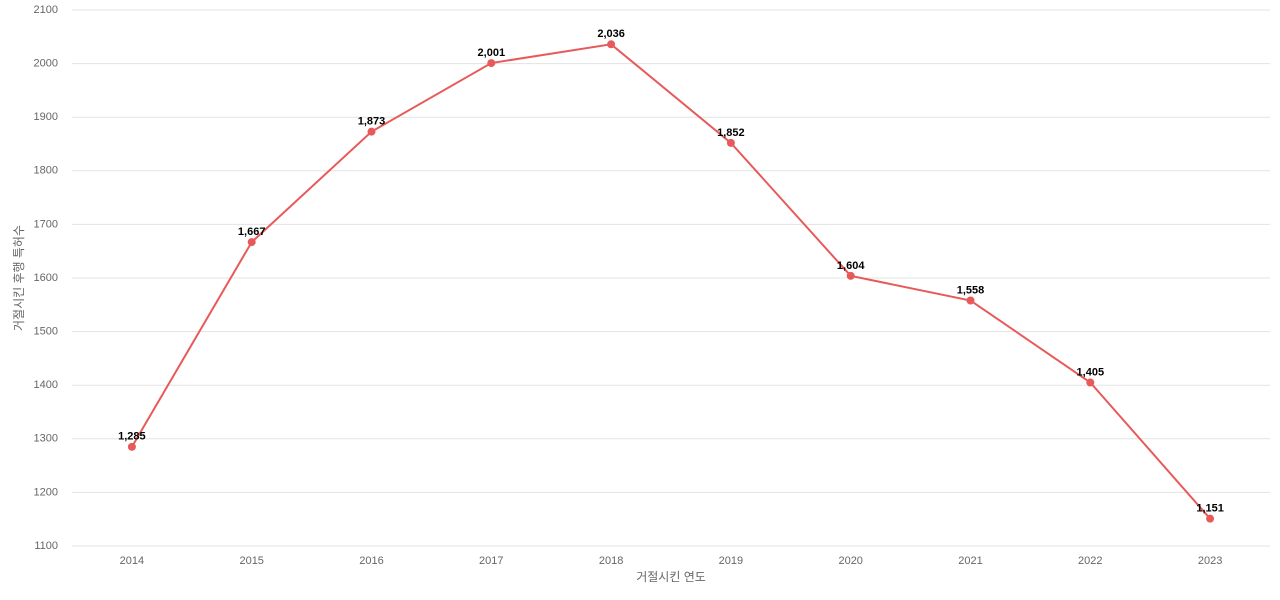  What do you see at coordinates (850, 561) in the screenshot?
I see `x-tick-label: 2020` at bounding box center [850, 561].